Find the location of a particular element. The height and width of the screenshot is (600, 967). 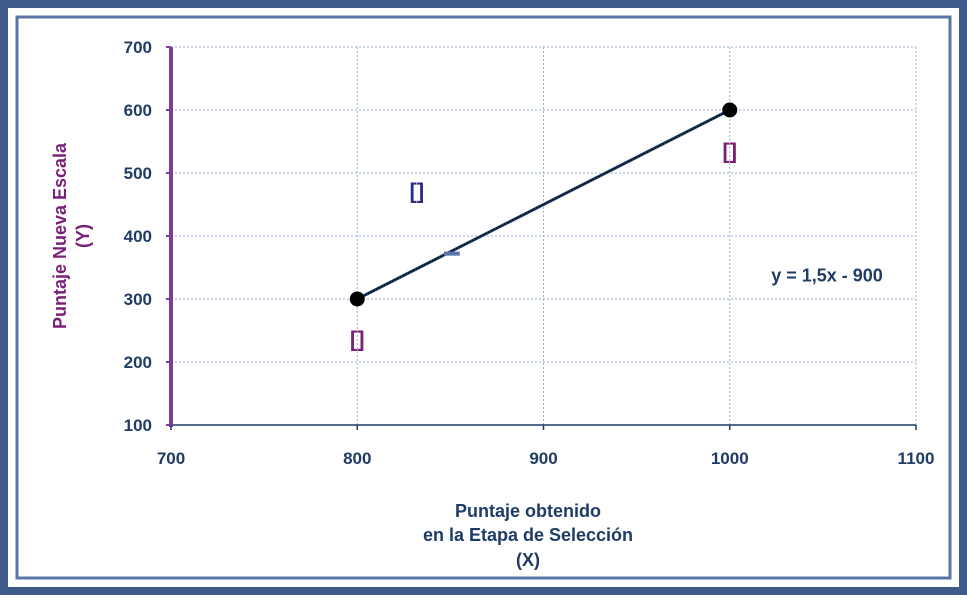

annotation-box-0: [] is located at coordinates (357, 339).